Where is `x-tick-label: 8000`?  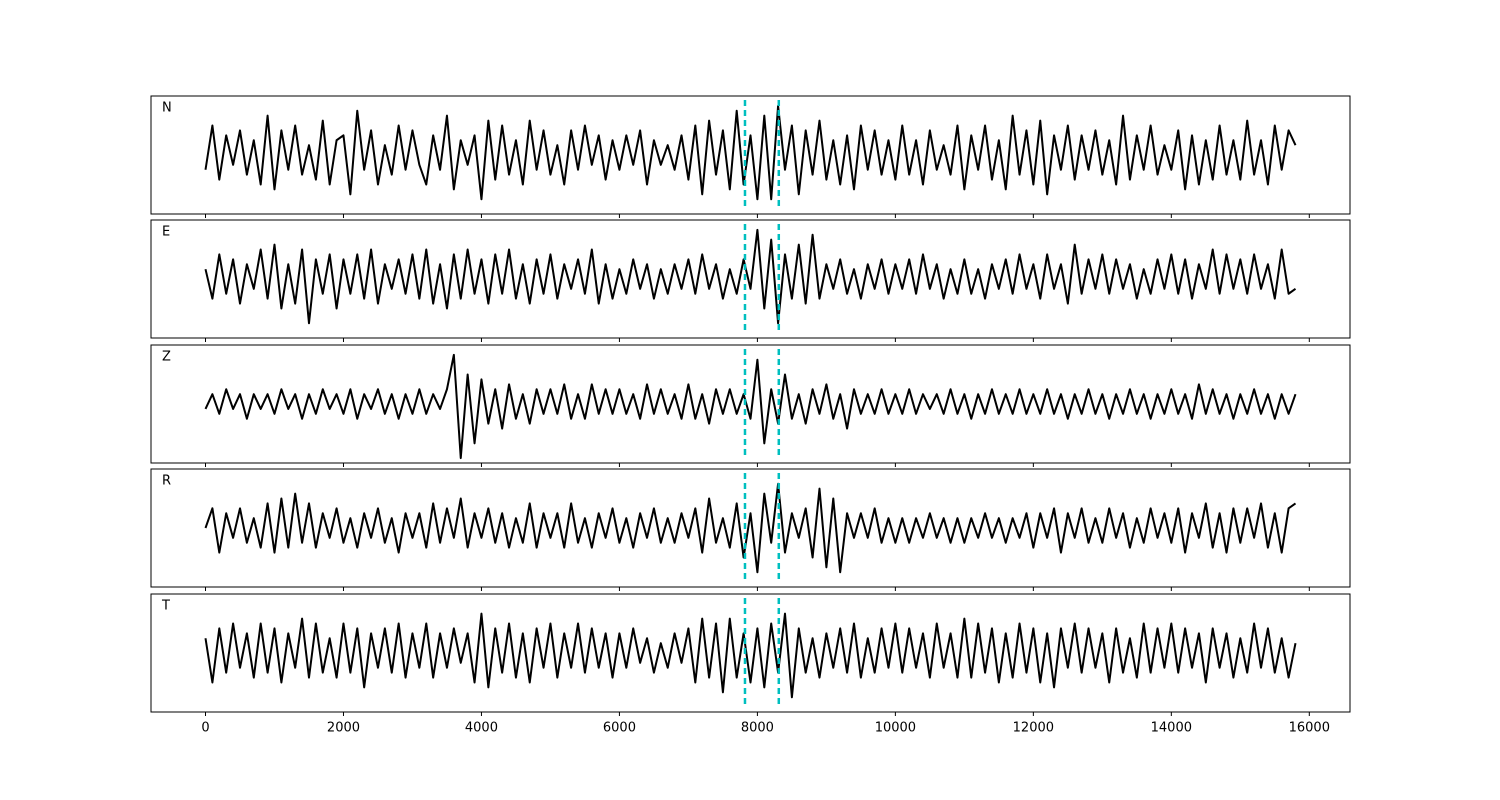 x-tick-label: 8000 is located at coordinates (757, 728).